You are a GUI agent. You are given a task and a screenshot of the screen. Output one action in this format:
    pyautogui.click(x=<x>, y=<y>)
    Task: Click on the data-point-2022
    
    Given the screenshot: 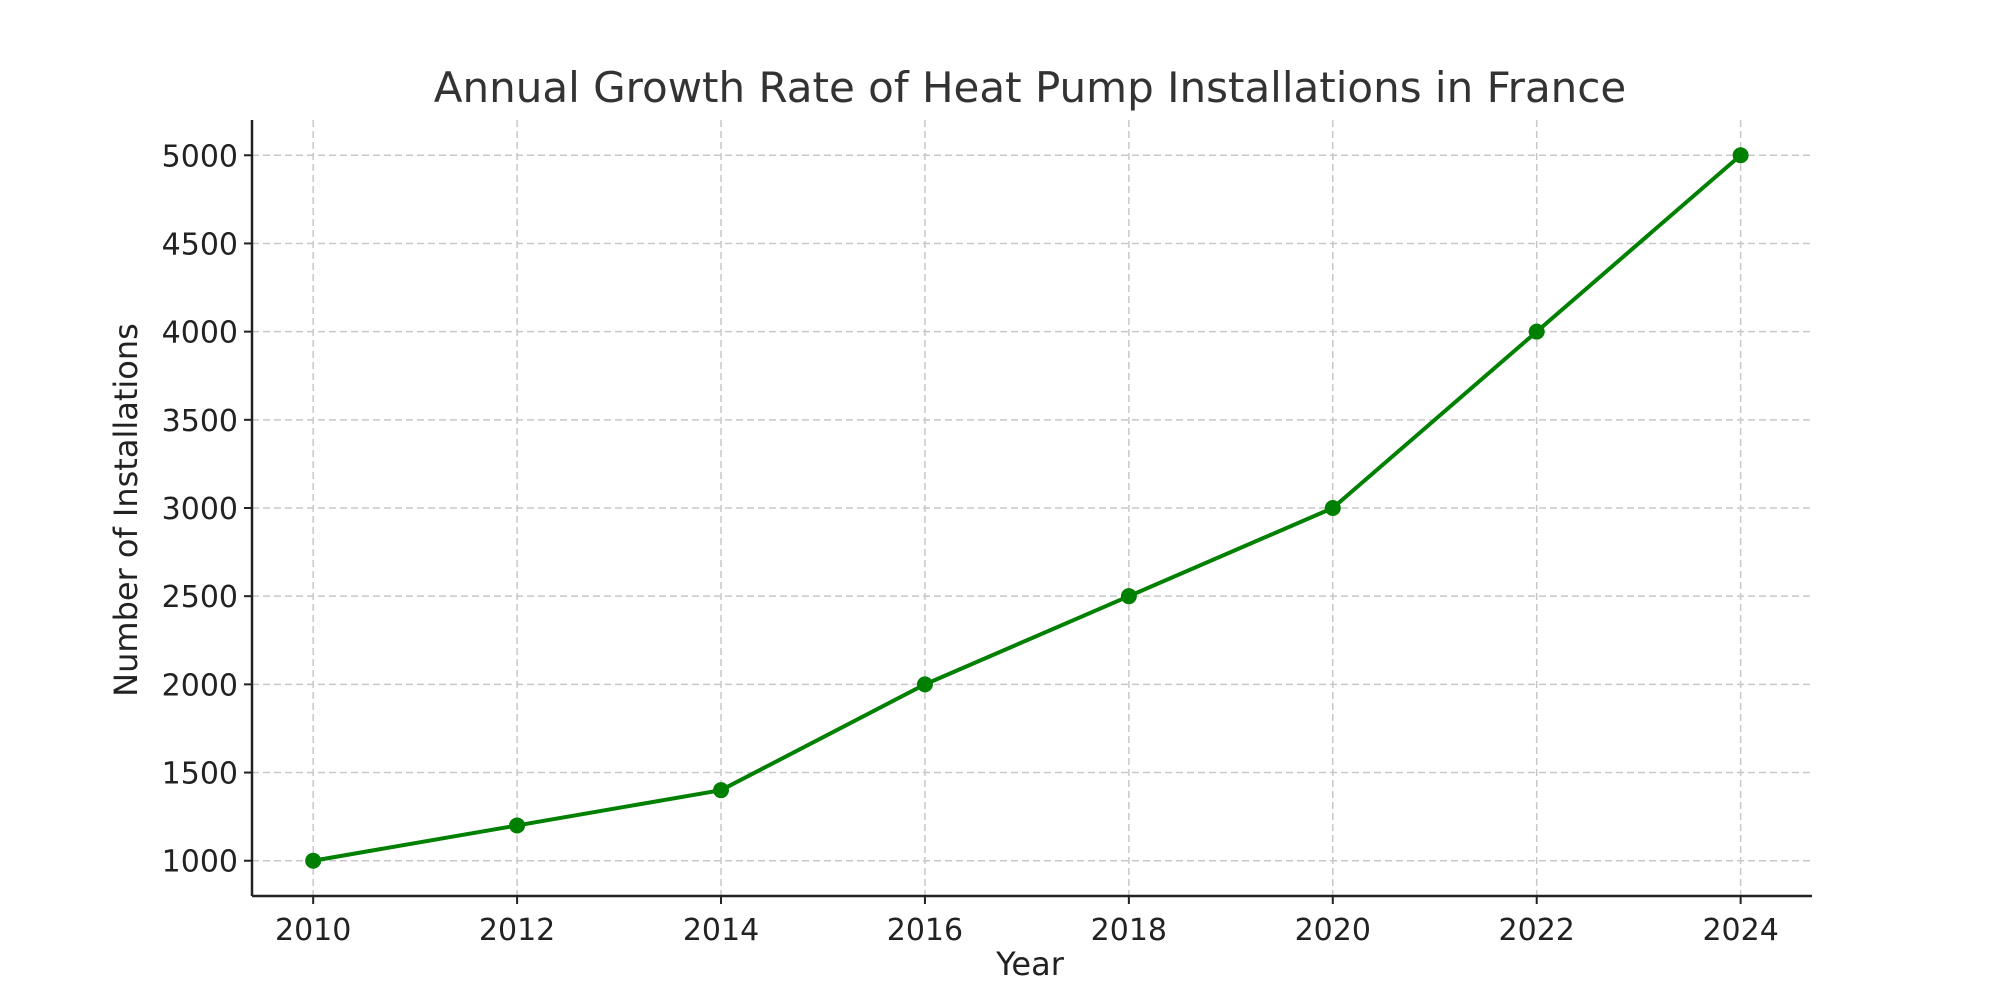 What is the action you would take?
    pyautogui.click(x=1536, y=331)
    